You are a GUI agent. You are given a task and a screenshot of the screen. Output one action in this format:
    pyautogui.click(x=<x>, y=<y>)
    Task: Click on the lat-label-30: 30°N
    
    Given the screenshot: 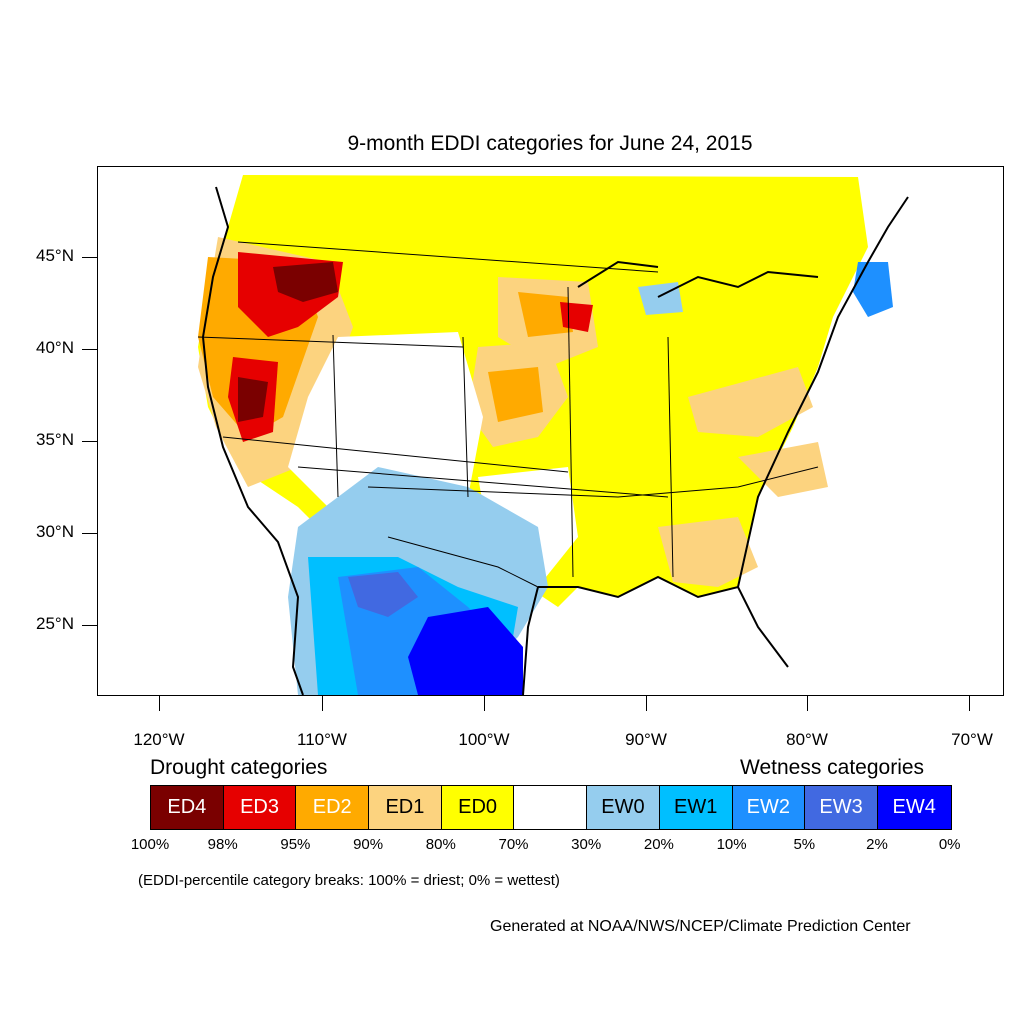 What is the action you would take?
    pyautogui.click(x=55, y=531)
    